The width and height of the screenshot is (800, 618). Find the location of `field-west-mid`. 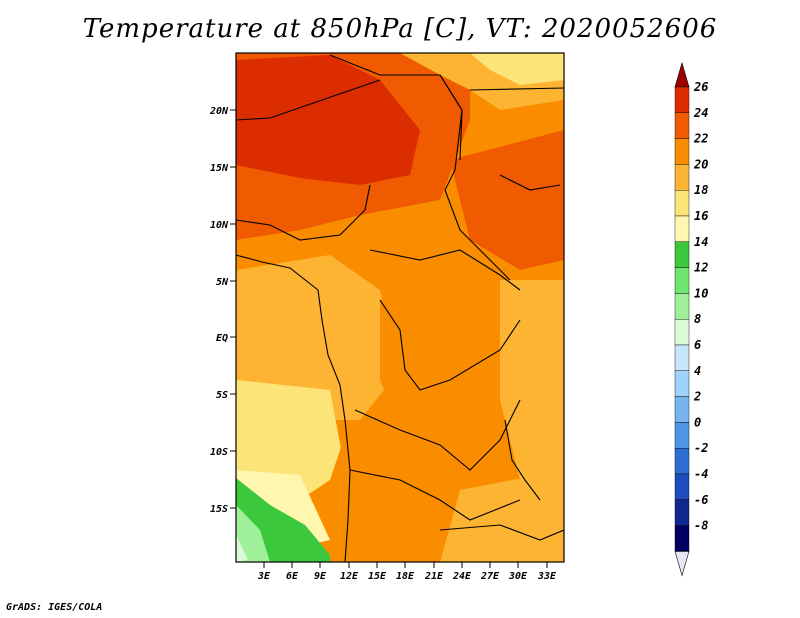

field-west-mid is located at coordinates (318, 337).